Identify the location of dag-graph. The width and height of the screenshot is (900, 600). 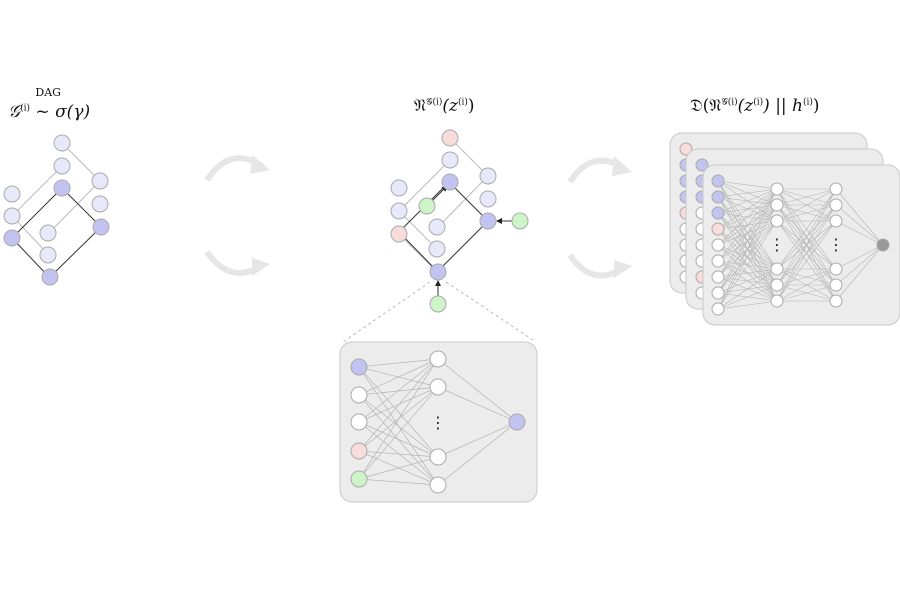
(56, 210).